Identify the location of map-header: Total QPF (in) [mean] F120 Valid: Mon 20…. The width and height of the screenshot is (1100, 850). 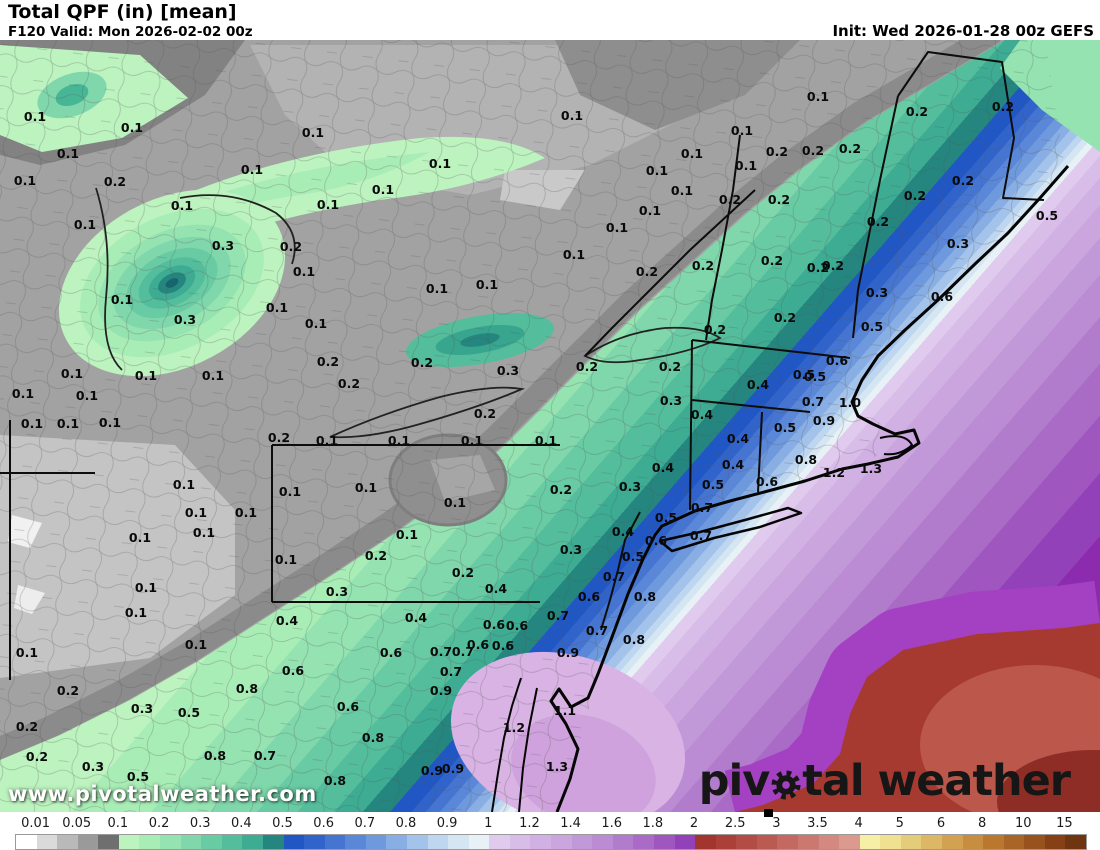
(550, 20).